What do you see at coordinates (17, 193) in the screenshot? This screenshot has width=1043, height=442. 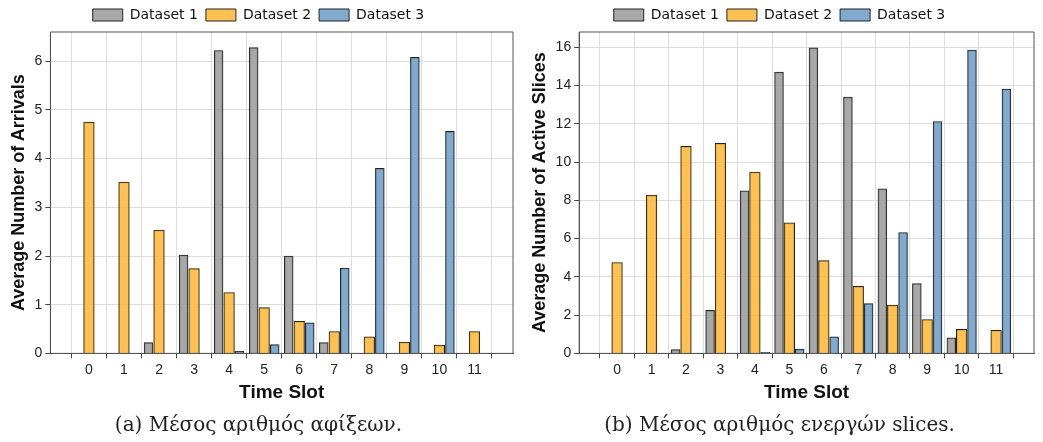 I see `y-axis-title: Average Number of Arrivals` at bounding box center [17, 193].